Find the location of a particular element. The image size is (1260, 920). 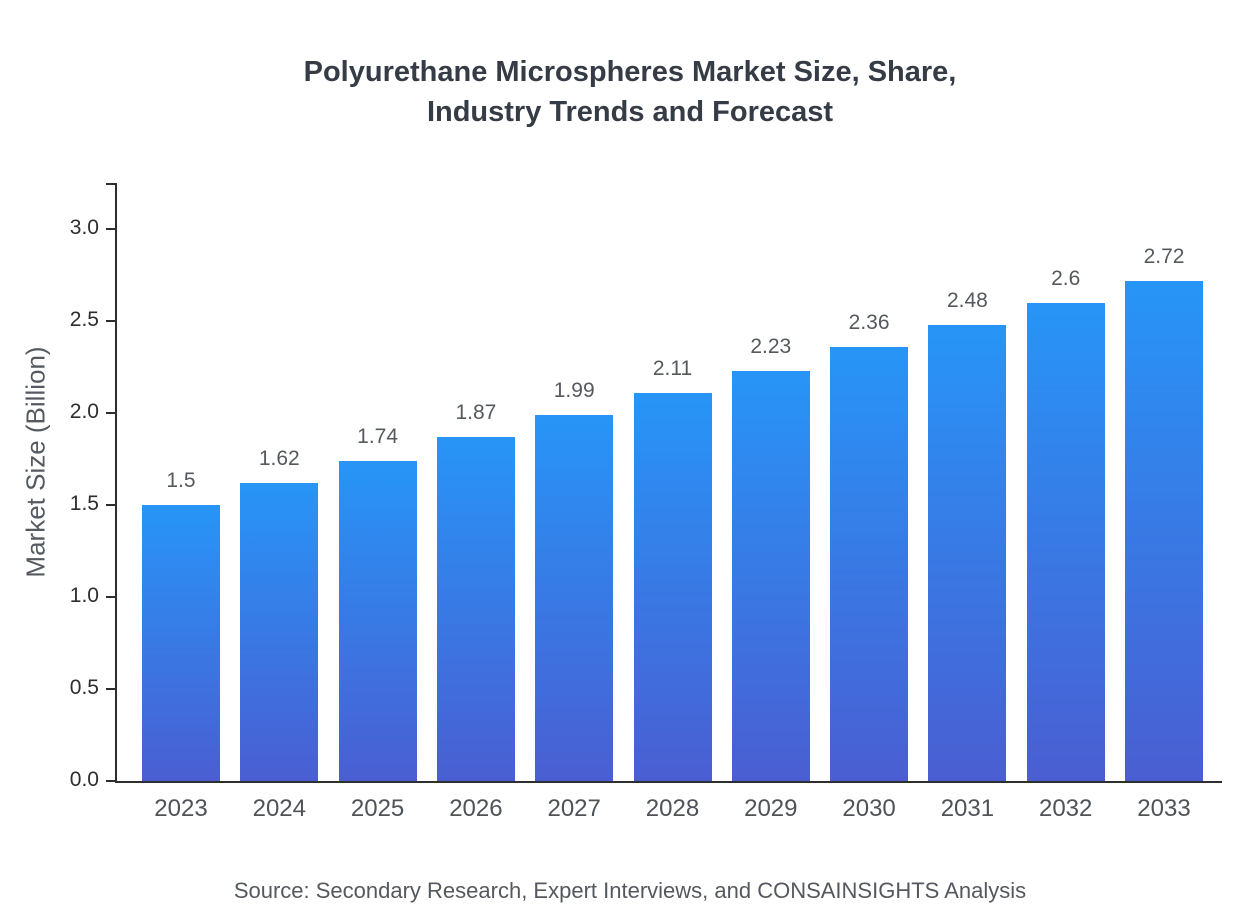

bar-value-label: 2.72 is located at coordinates (1164, 256).